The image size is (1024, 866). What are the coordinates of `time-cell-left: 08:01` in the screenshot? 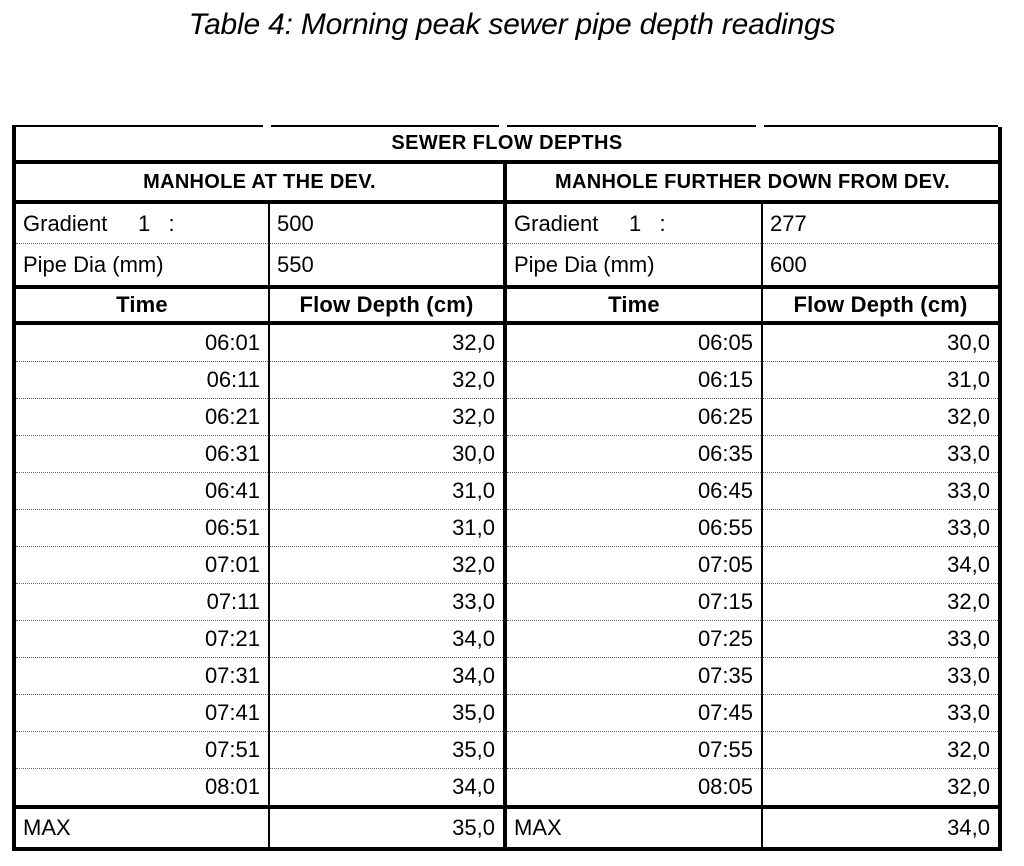 It's located at (142, 788).